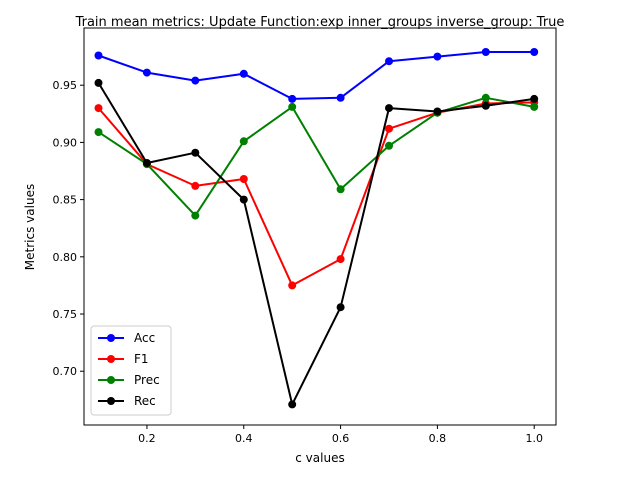  I want to click on x-tick-label: 0.4, so click(244, 438).